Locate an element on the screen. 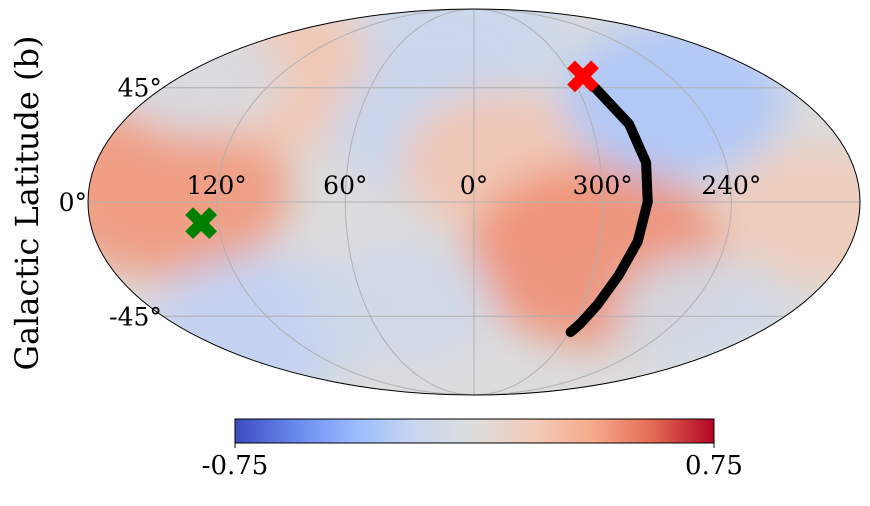  colorbar-min-label: -0.75 is located at coordinates (235, 466).